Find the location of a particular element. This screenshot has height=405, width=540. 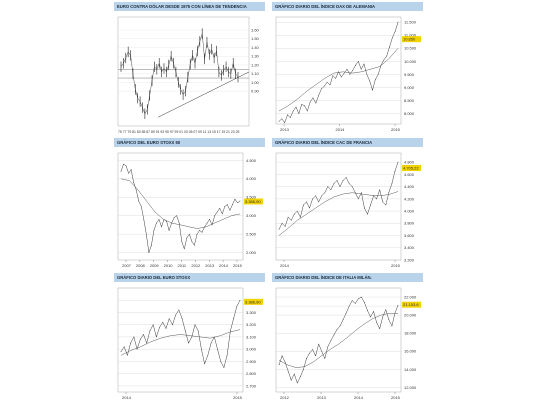

last-price-label: 3.386,90 is located at coordinates (253, 201).